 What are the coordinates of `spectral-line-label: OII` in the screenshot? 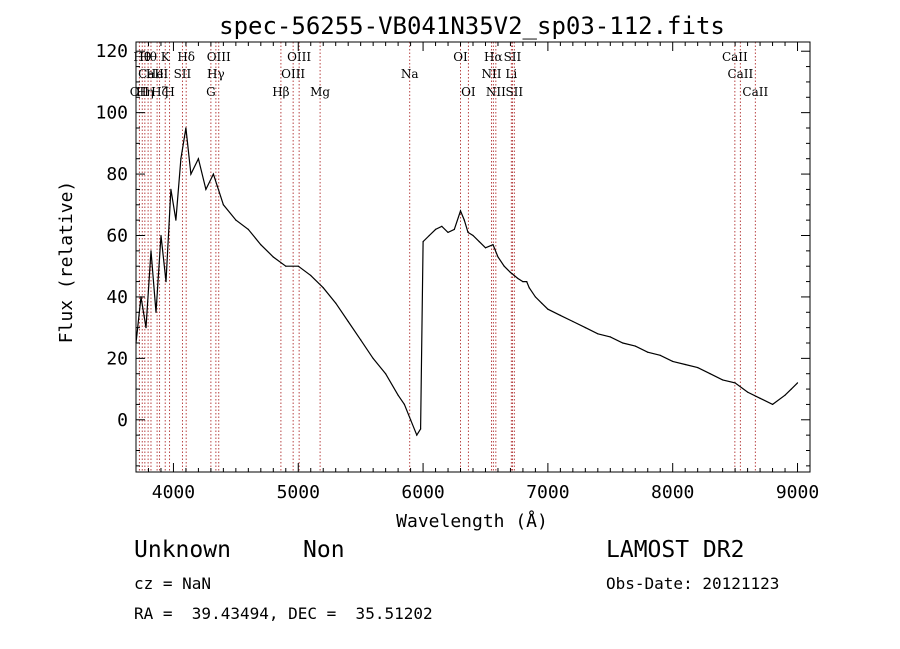 It's located at (140, 92).